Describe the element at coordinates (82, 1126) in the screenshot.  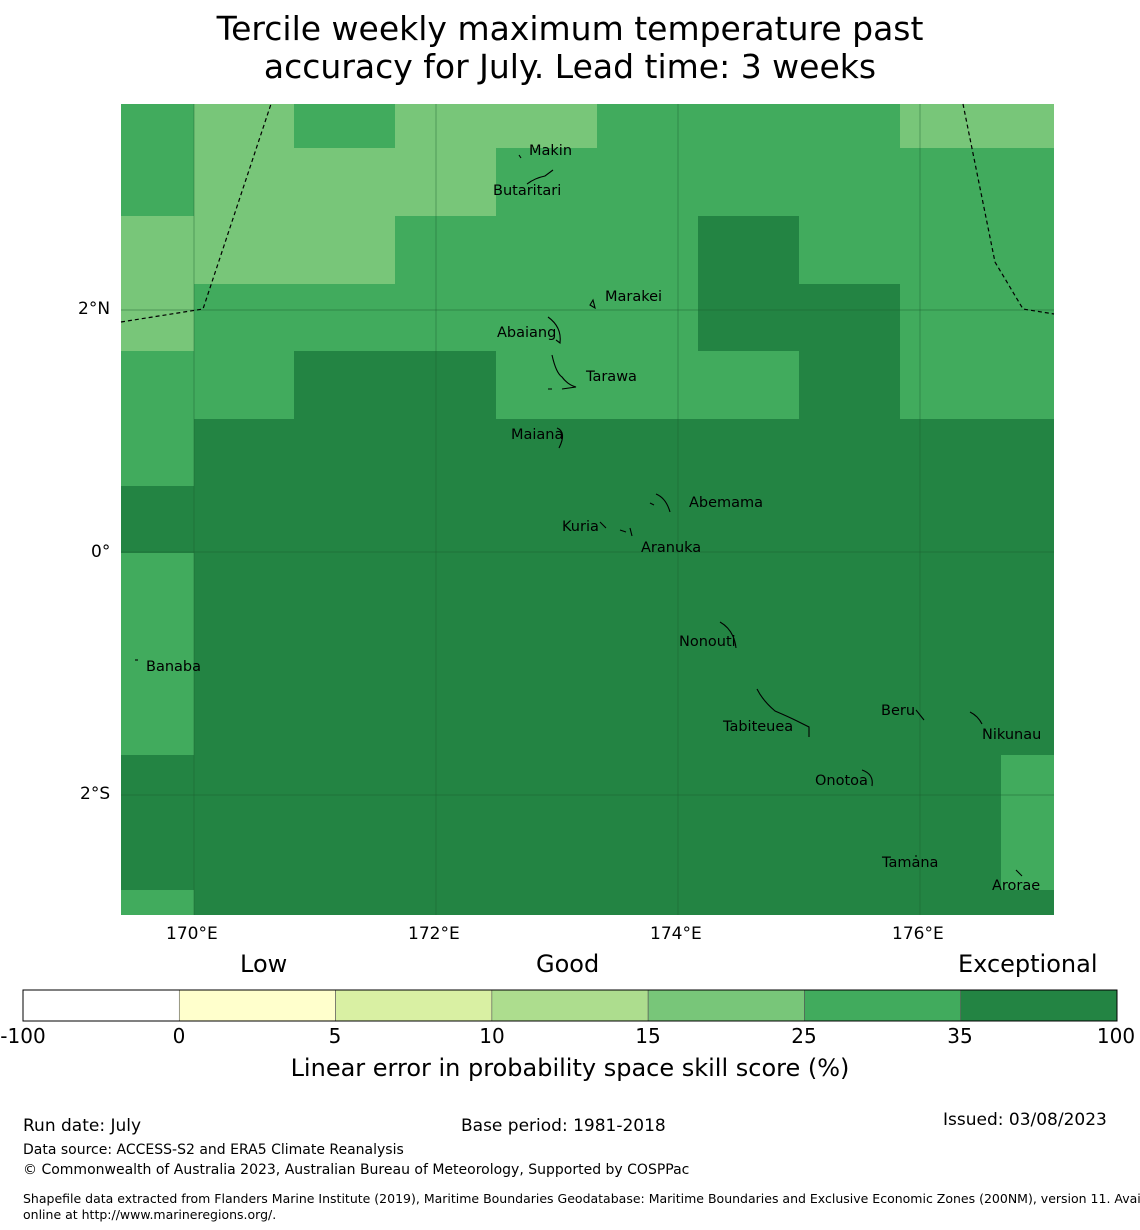
I see `run-date: Run date: July` at that location.